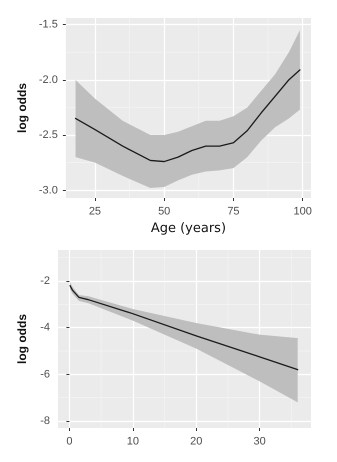  I want to click on y-tick-label: -2, so click(45, 281).